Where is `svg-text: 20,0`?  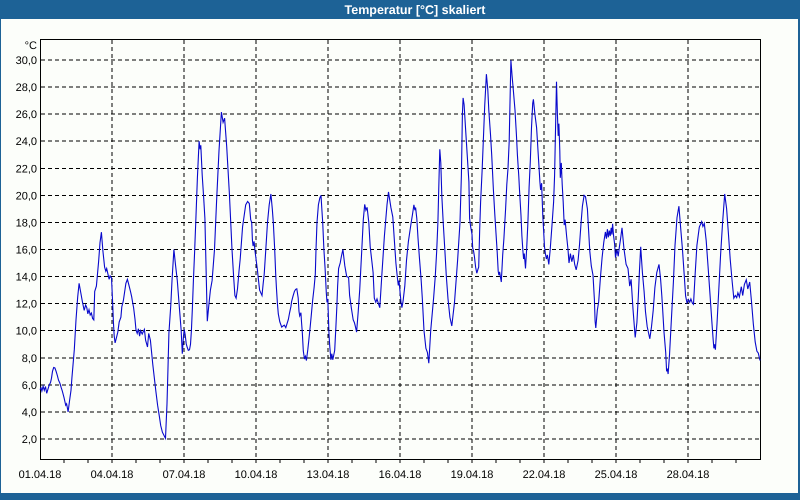
svg-text: 20,0 is located at coordinates (26, 196).